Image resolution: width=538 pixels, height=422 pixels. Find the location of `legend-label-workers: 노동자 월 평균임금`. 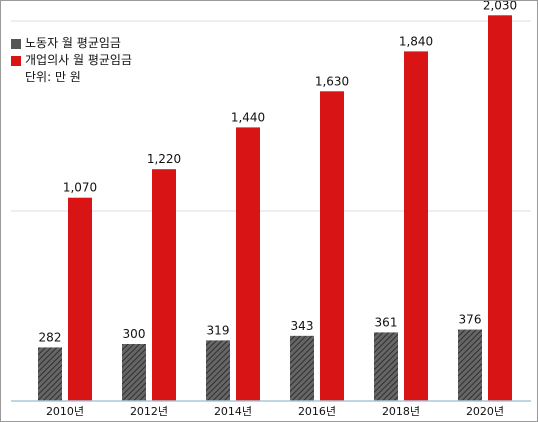

legend-label-workers: 노동자 월 평균임금 is located at coordinates (73, 43).